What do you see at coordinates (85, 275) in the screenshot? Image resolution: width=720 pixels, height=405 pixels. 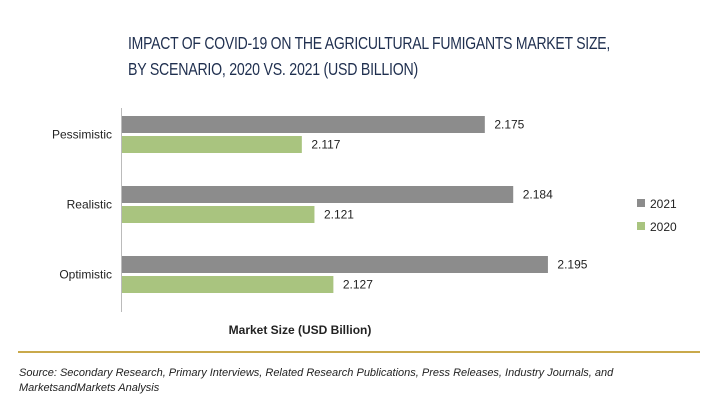 I see `category-label-optimistic: Optimistic` at bounding box center [85, 275].